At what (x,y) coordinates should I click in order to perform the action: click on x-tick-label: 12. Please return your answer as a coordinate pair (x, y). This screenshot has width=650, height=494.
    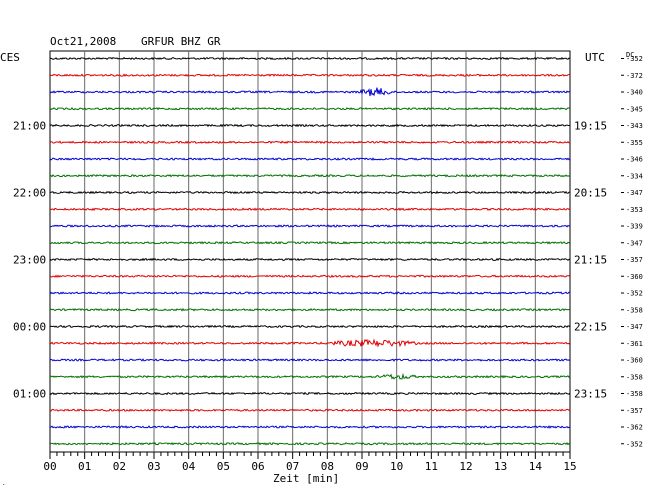
    Looking at the image, I should click on (465, 466).